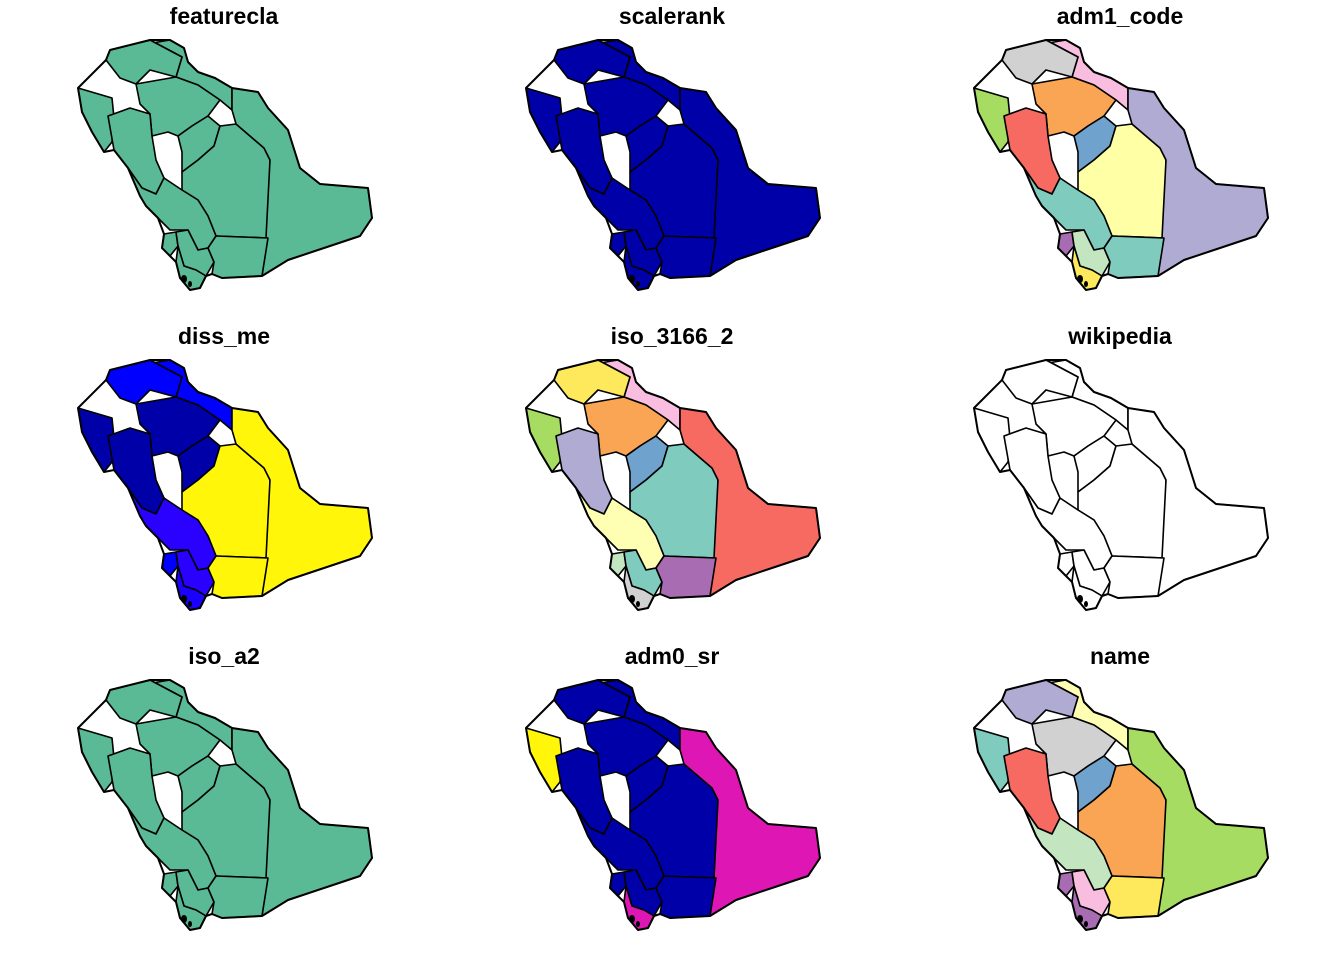  What do you see at coordinates (672, 336) in the screenshot?
I see `panel-title: iso_3166_2` at bounding box center [672, 336].